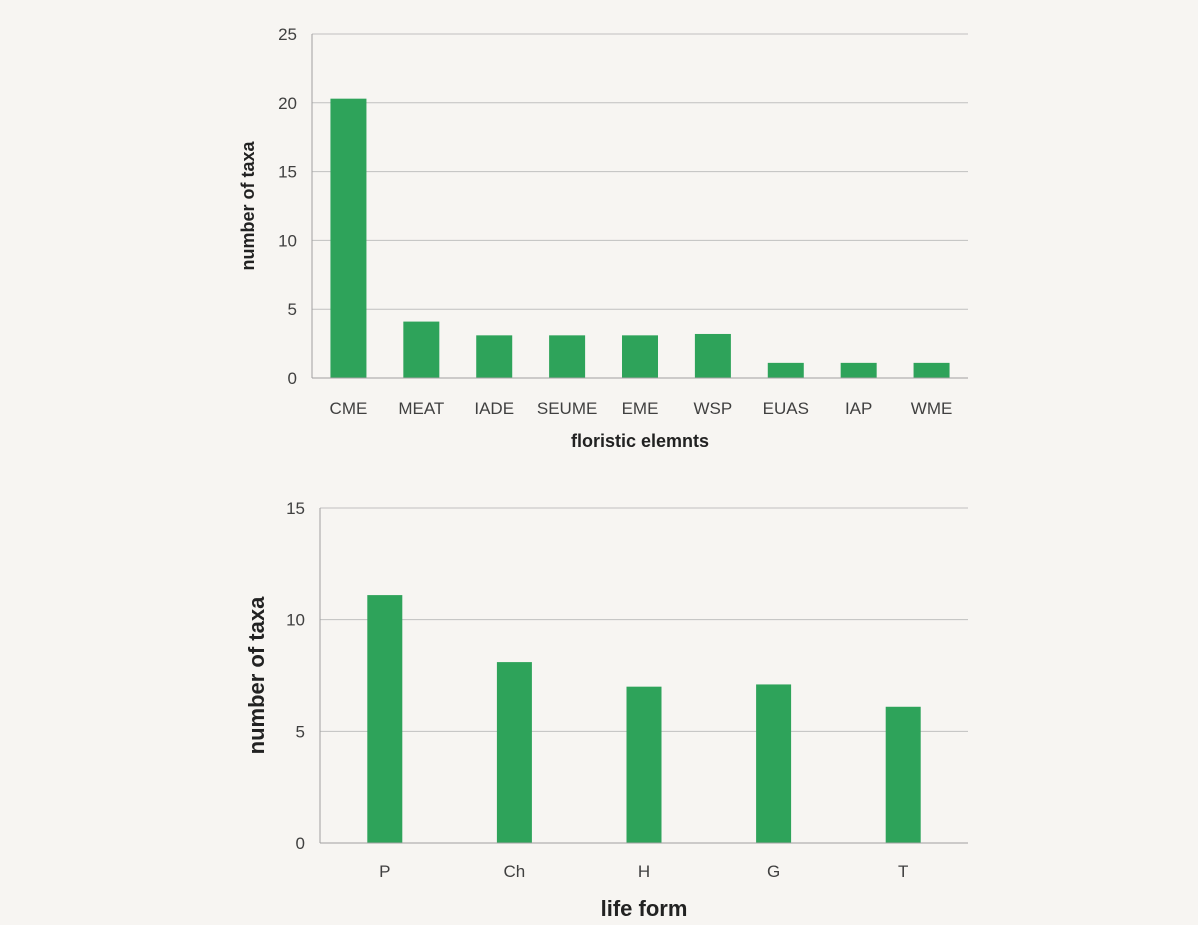 Image resolution: width=1198 pixels, height=925 pixels. I want to click on chart-1-x-axis-title: floristic elemnts, so click(640, 441).